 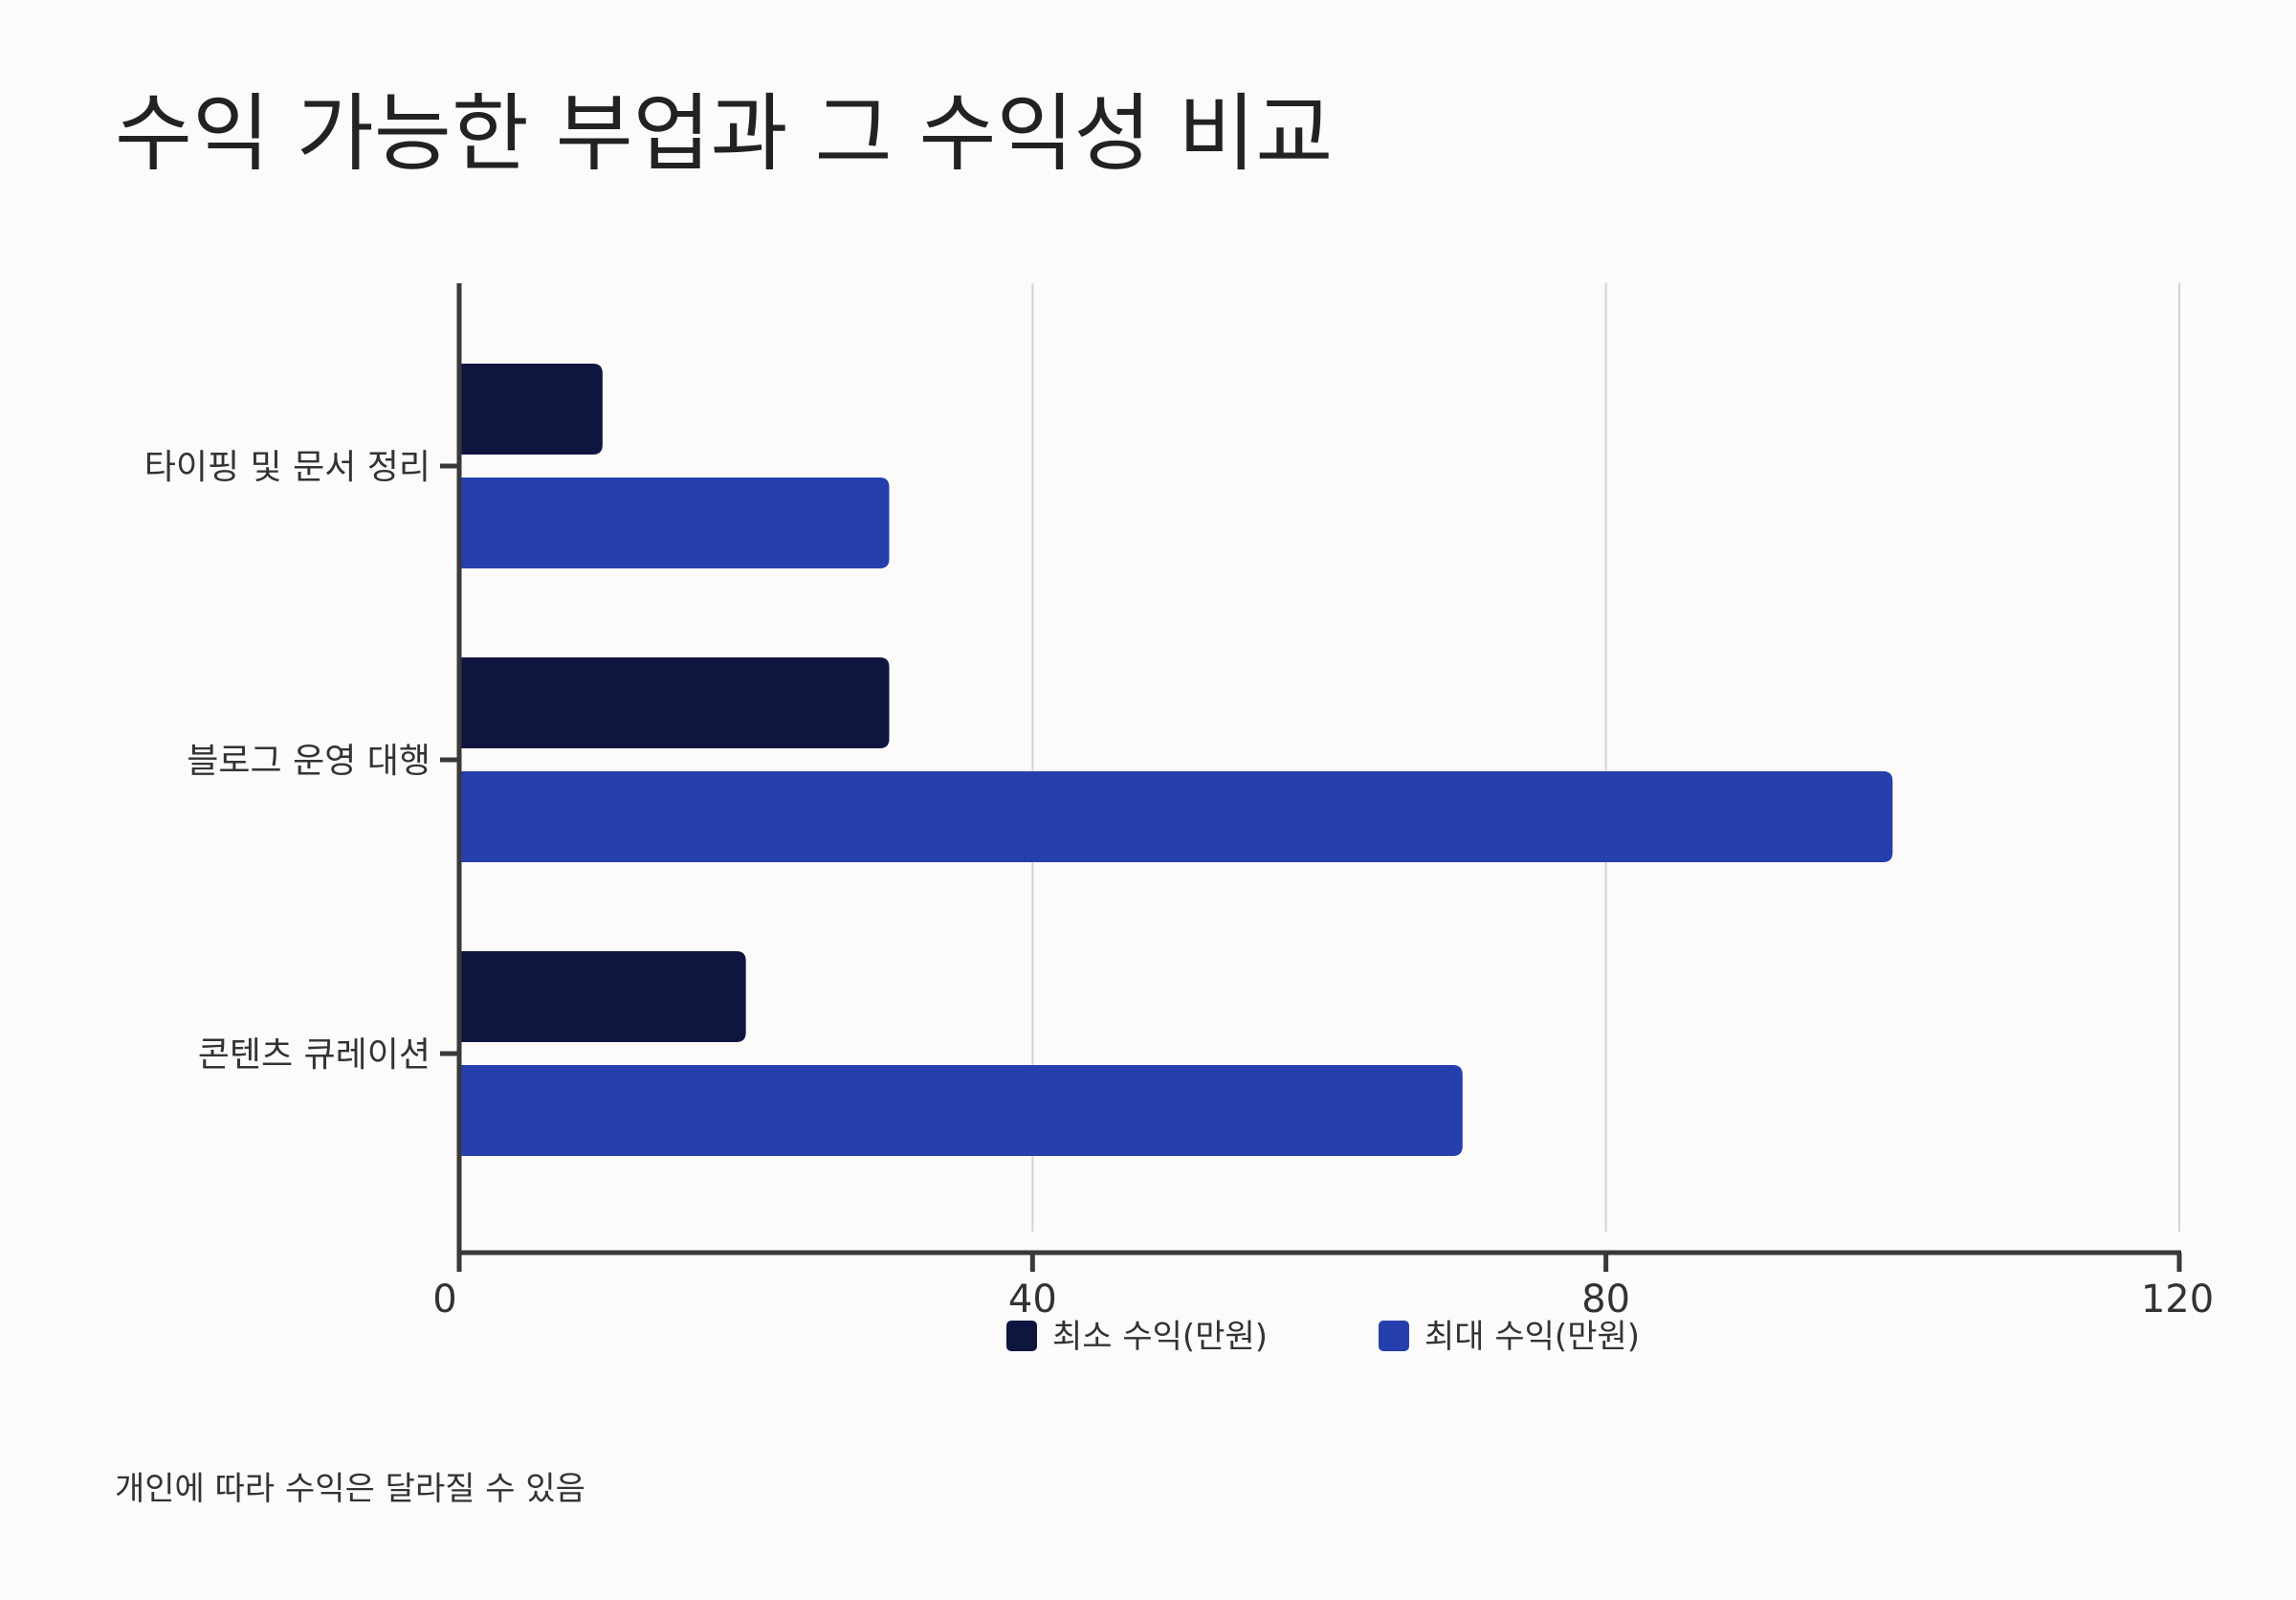 What do you see at coordinates (1532, 1337) in the screenshot?
I see `legend-label: 최대 수익(만원)` at bounding box center [1532, 1337].